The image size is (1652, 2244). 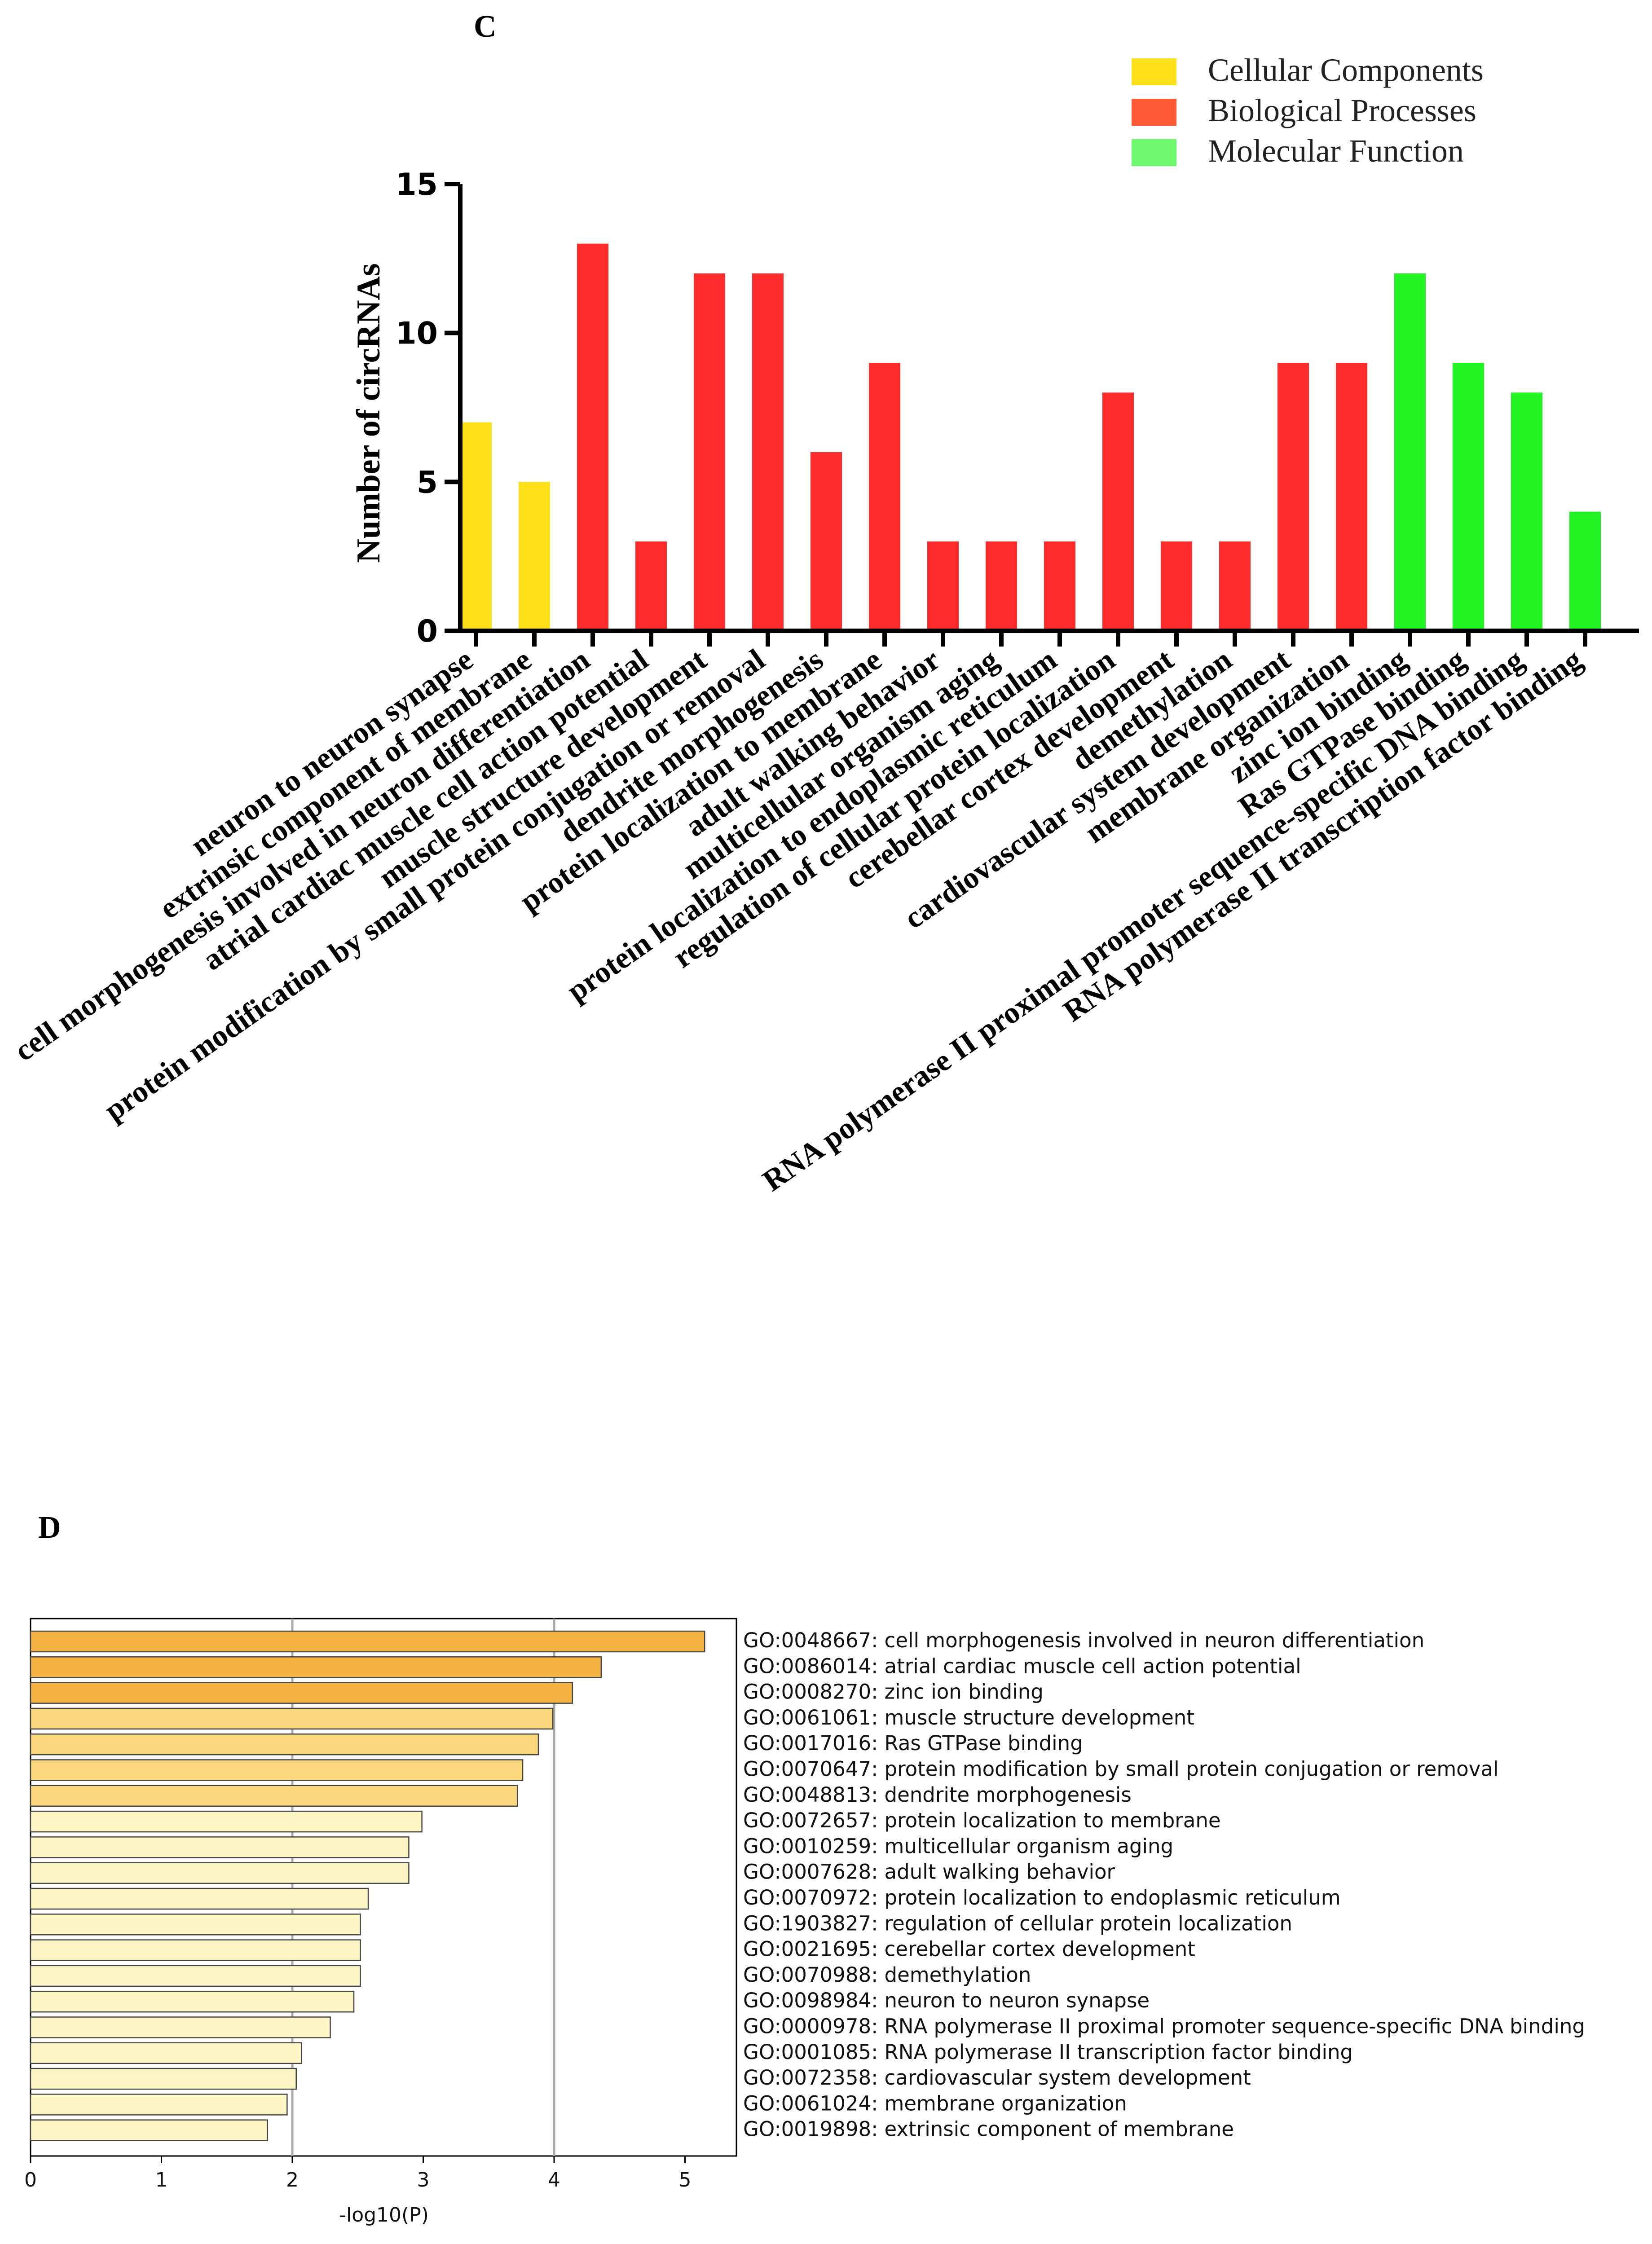 I want to click on panel-d-label: D, so click(x=49, y=1527).